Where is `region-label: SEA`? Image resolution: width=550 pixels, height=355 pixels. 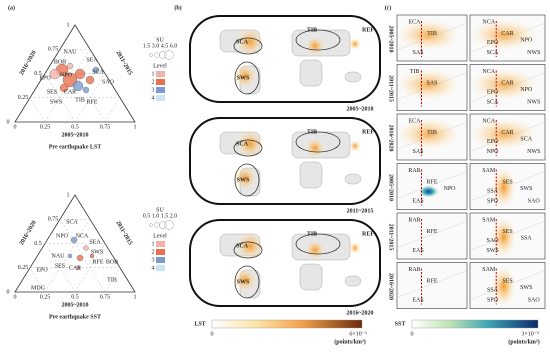
region-label: SEA is located at coordinates (92, 60).